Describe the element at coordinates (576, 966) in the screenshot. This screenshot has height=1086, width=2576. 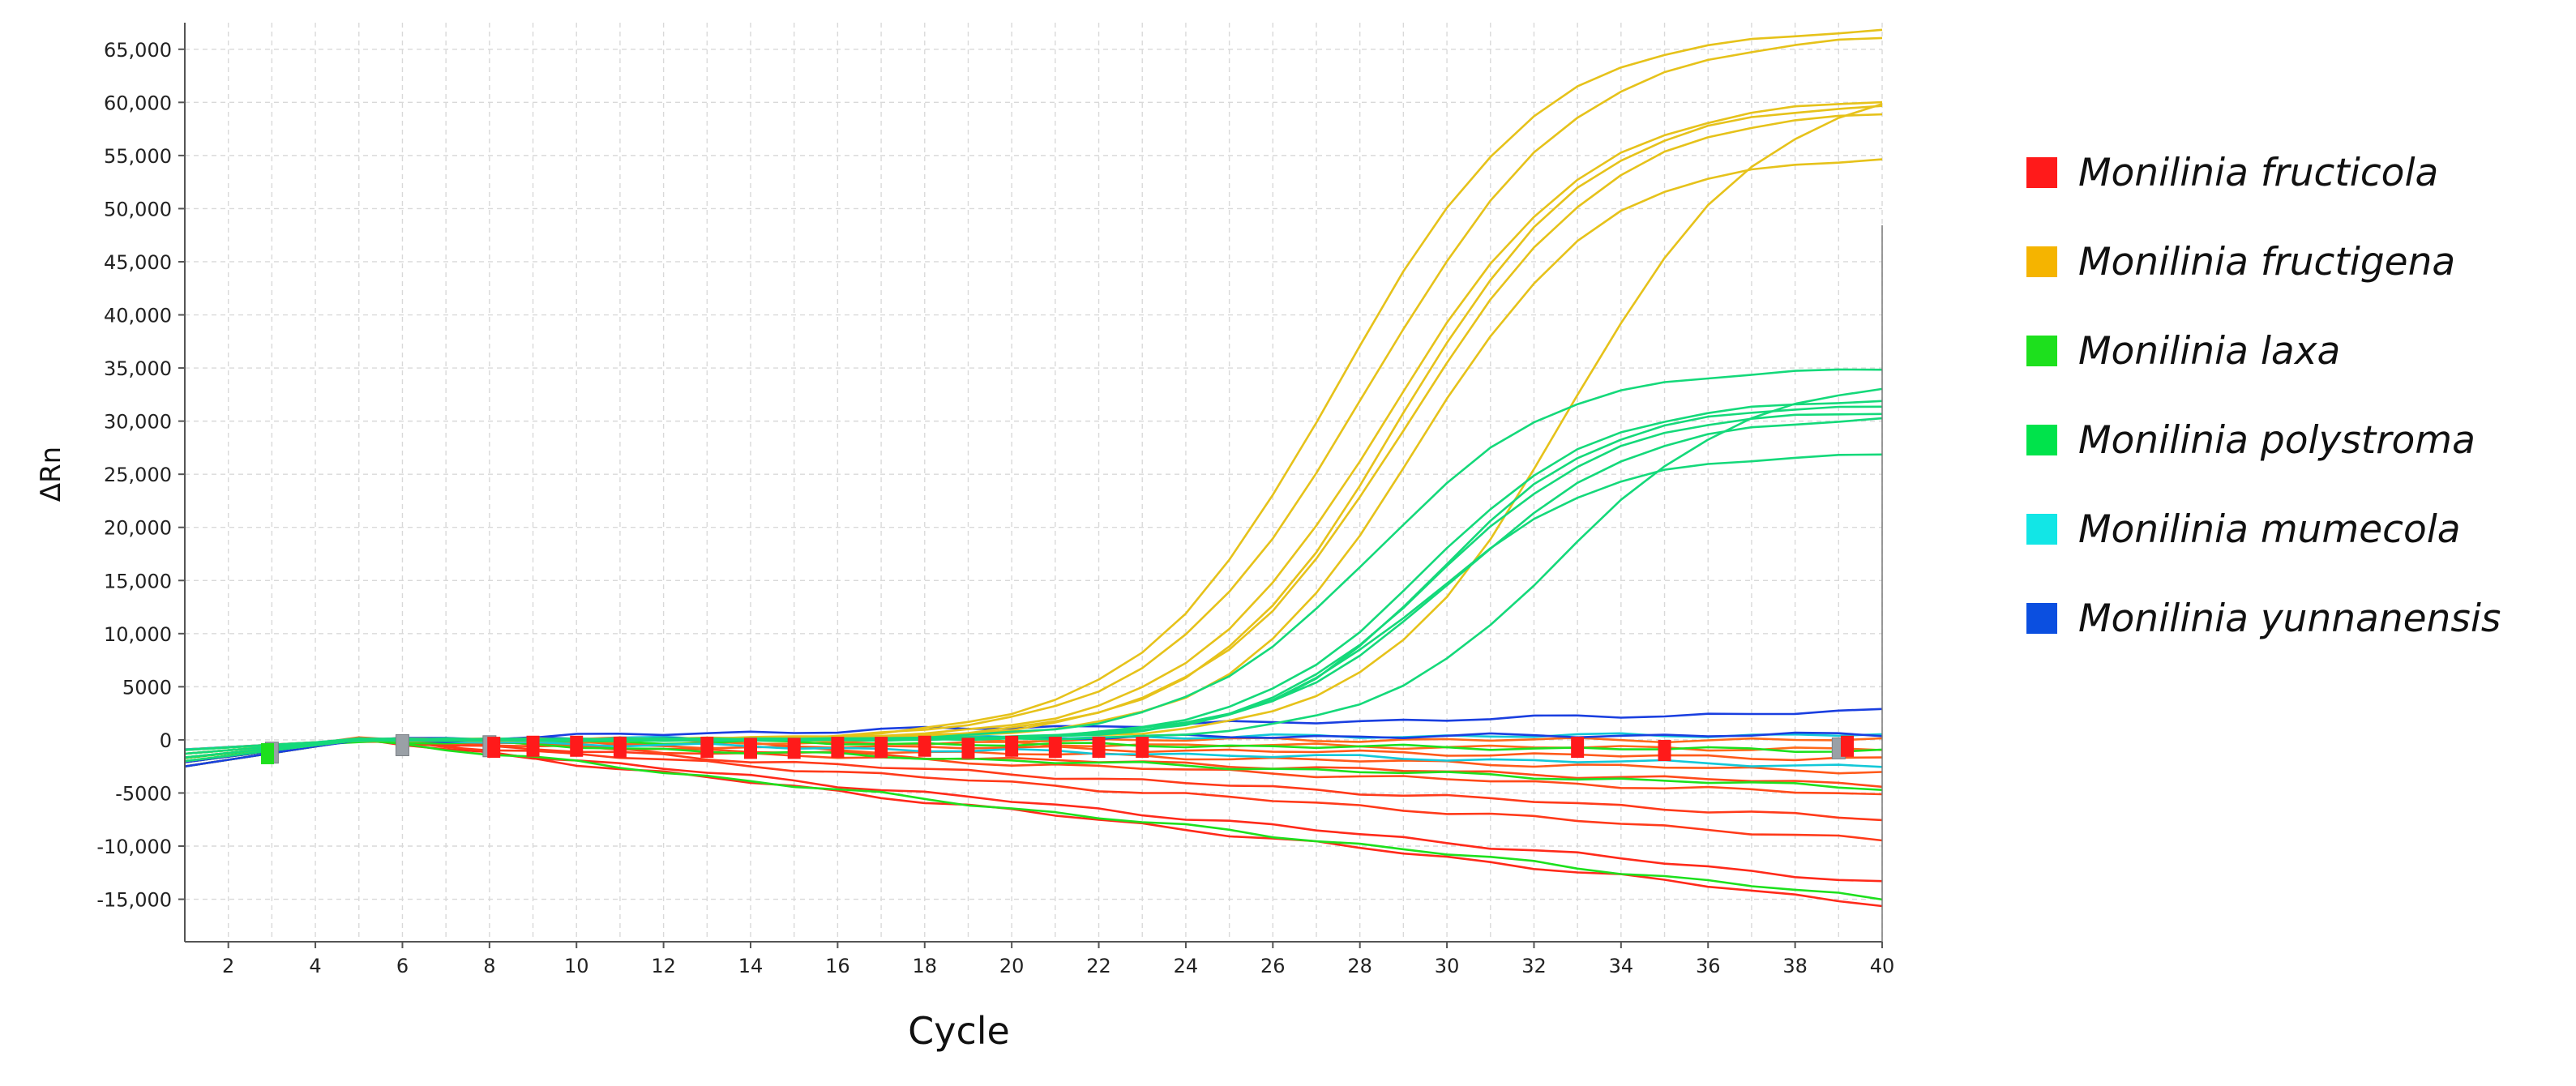
I see `x-tick-label: 10` at that location.